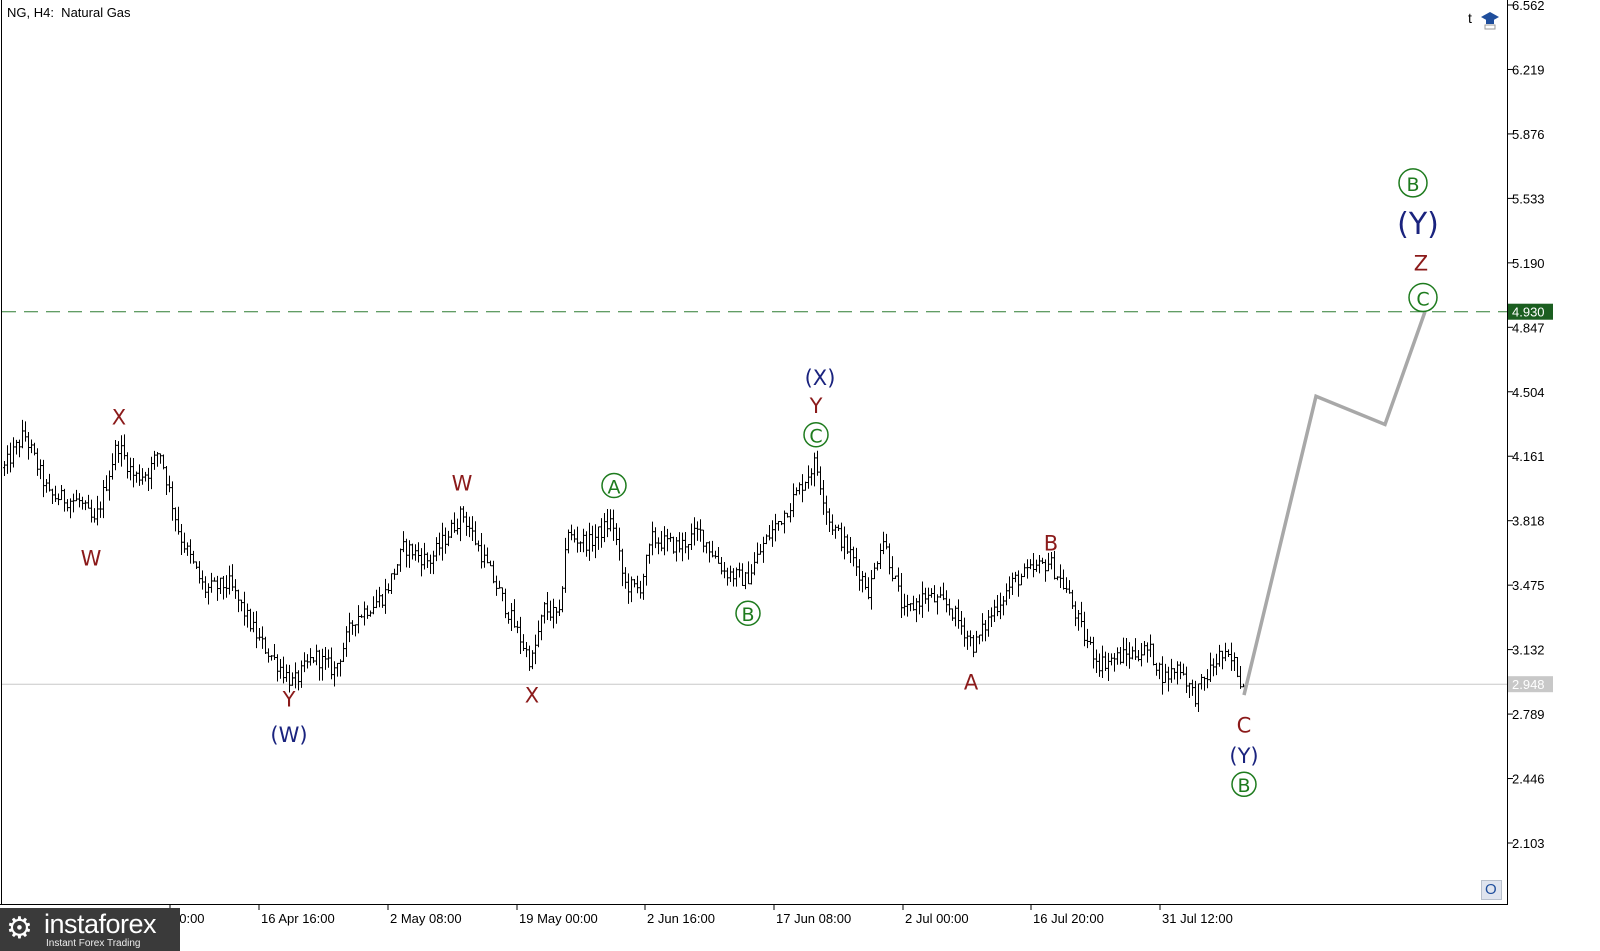 The height and width of the screenshot is (951, 1600). I want to click on chart-tool-button: t, so click(1484, 26).